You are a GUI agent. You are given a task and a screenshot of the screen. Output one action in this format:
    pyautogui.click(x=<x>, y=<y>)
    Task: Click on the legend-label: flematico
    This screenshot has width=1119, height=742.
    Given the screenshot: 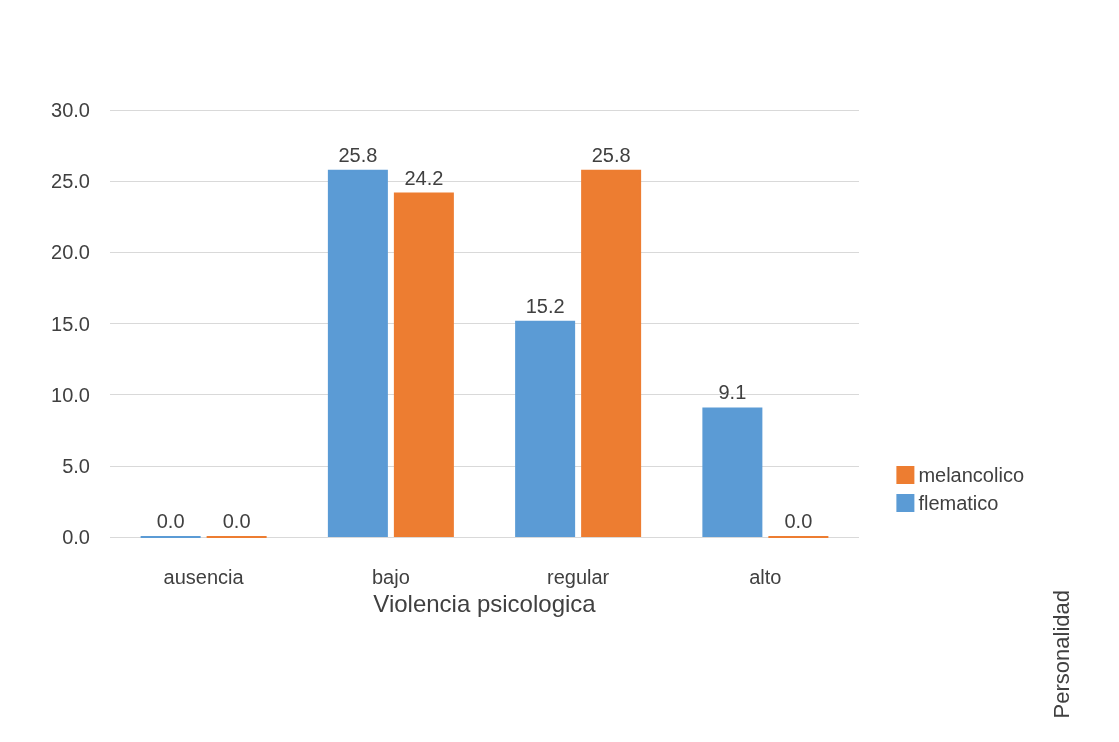 What is the action you would take?
    pyautogui.click(x=958, y=503)
    